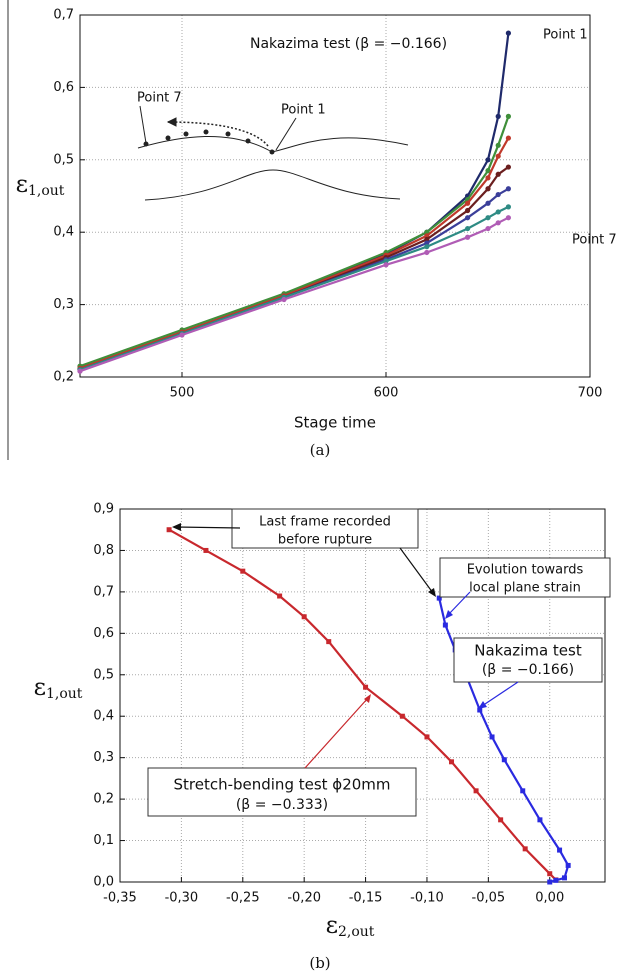  I want to click on annotation: (β = −0.166), so click(528, 670).